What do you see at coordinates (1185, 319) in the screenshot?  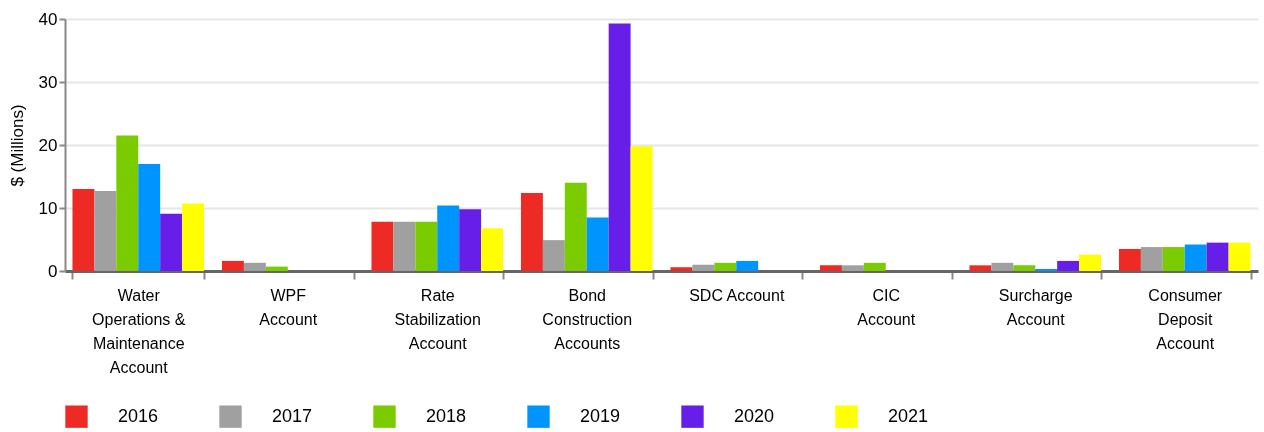 I see `x-tick-label: Consumer Deposit Account` at bounding box center [1185, 319].